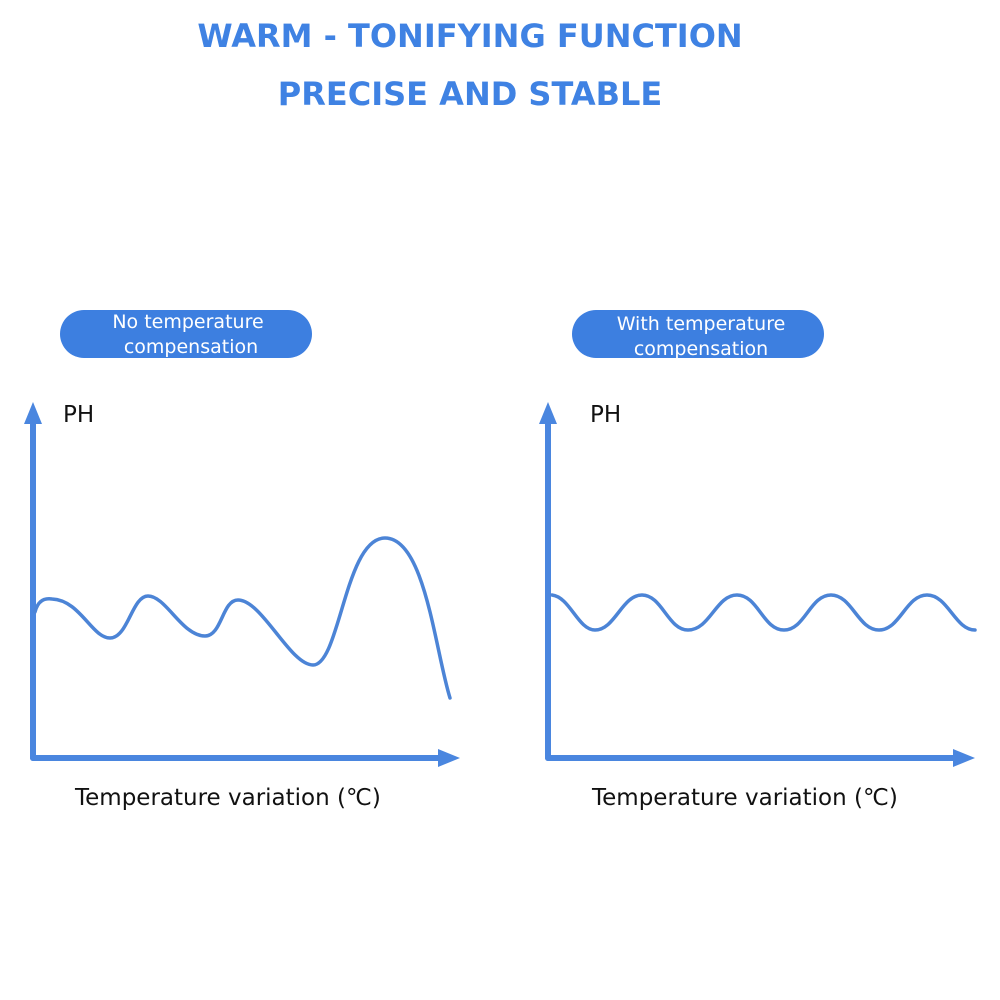 Image resolution: width=1000 pixels, height=1000 pixels. I want to click on badge-line: With temperature, so click(701, 324).